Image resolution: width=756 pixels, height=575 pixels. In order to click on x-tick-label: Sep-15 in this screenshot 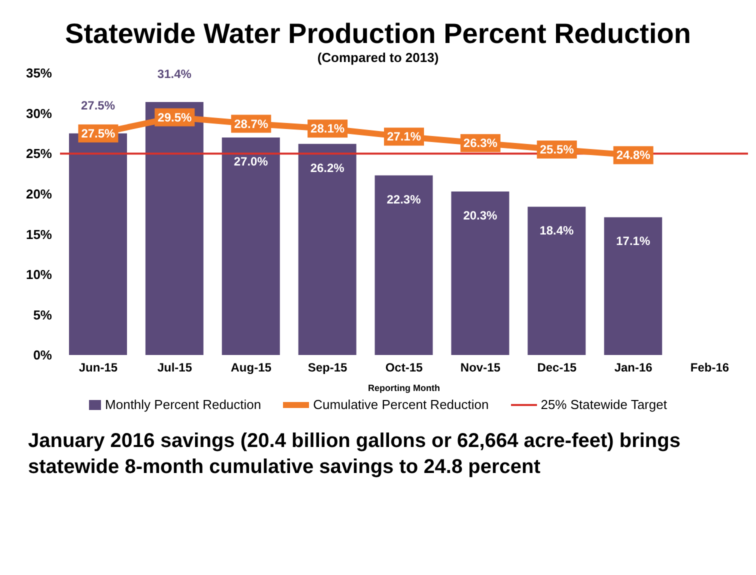, I will do `click(328, 367)`.